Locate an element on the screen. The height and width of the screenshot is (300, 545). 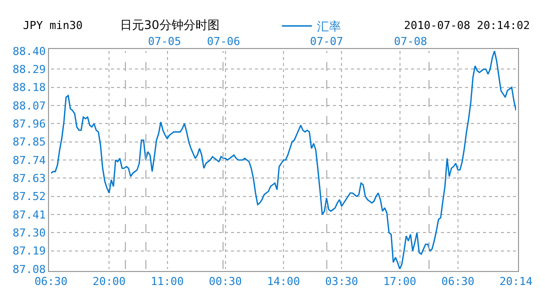
y-tick-label: 87.96 is located at coordinates (29, 124).